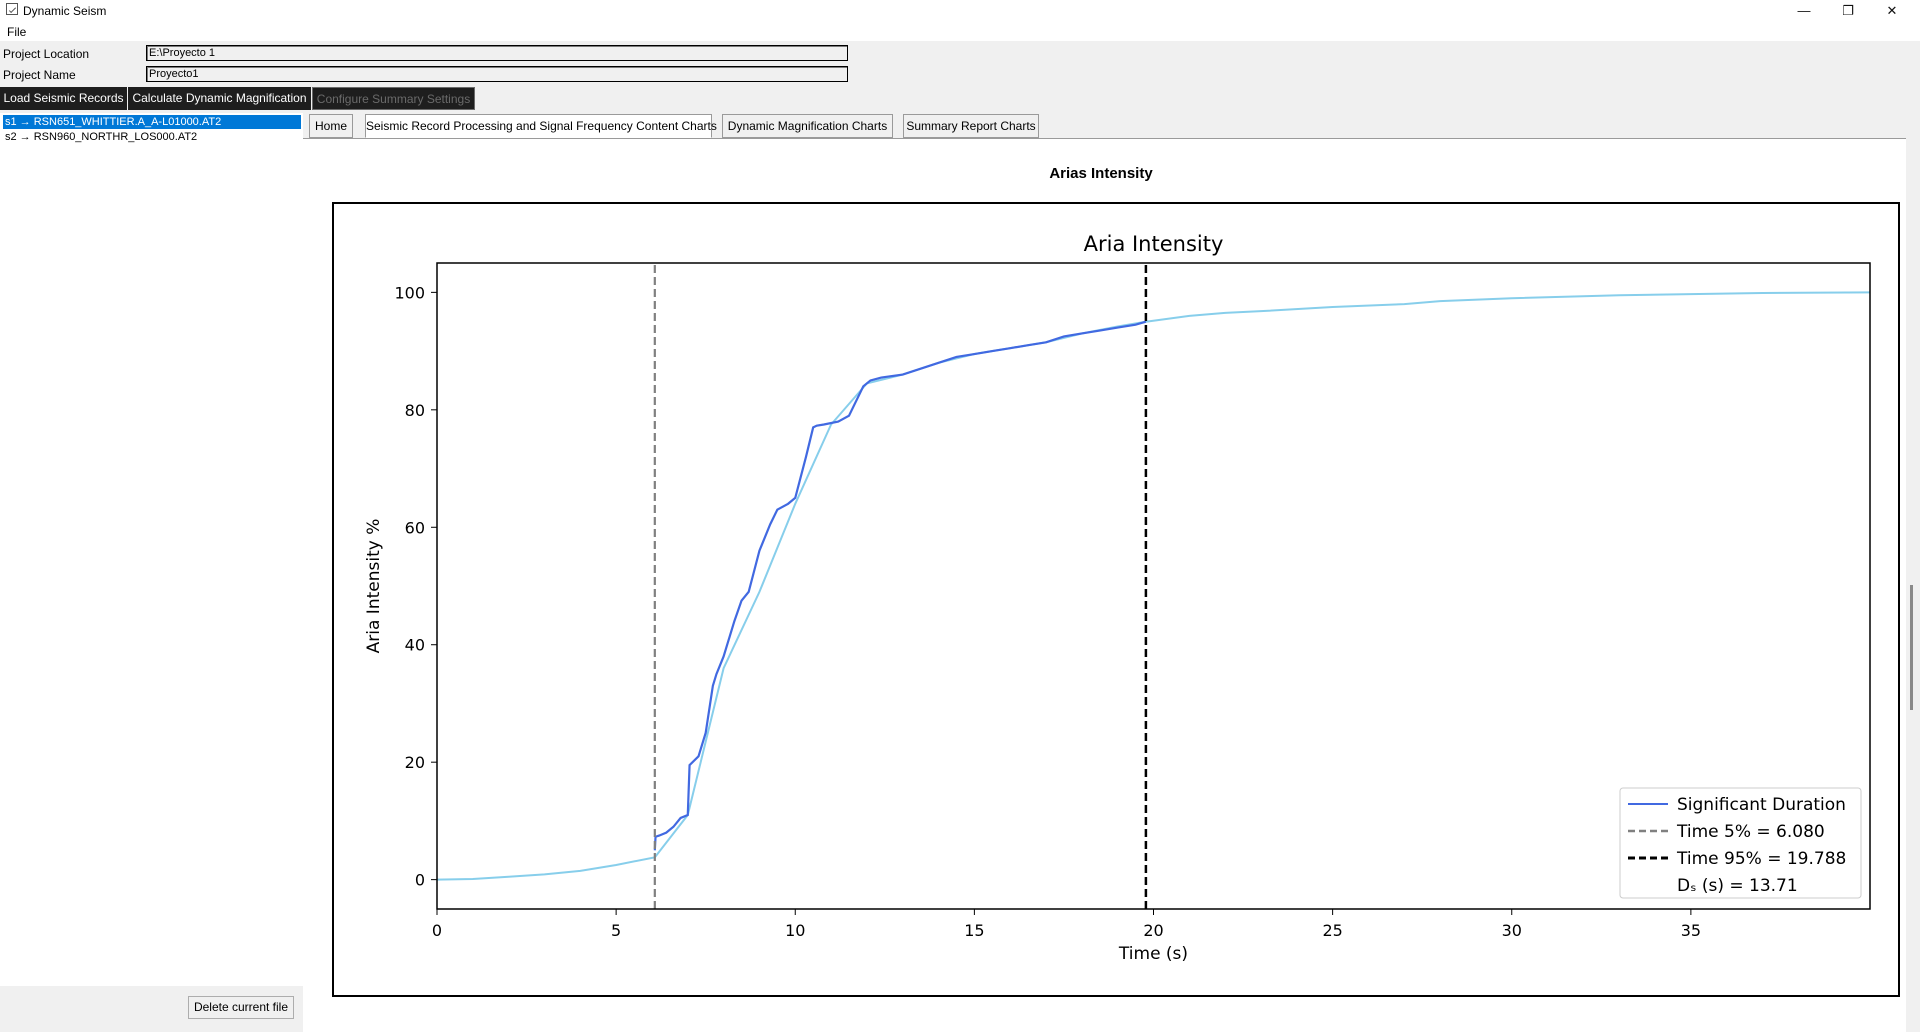 This screenshot has height=1032, width=1920. What do you see at coordinates (1740, 843) in the screenshot?
I see `legend-box` at bounding box center [1740, 843].